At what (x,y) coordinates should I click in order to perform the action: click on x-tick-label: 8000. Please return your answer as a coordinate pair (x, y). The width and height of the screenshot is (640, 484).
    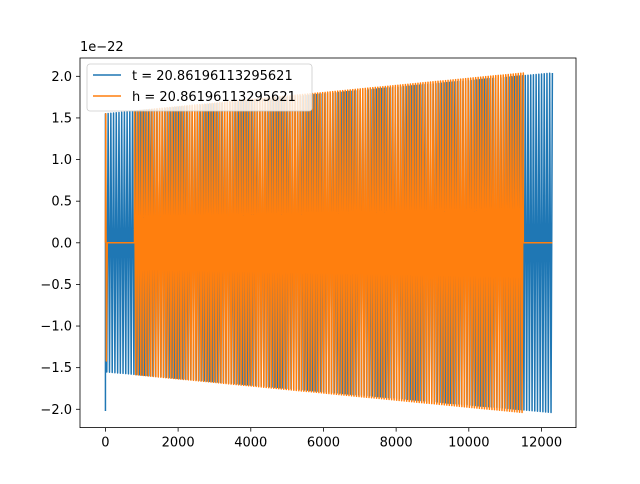
    Looking at the image, I should click on (396, 443).